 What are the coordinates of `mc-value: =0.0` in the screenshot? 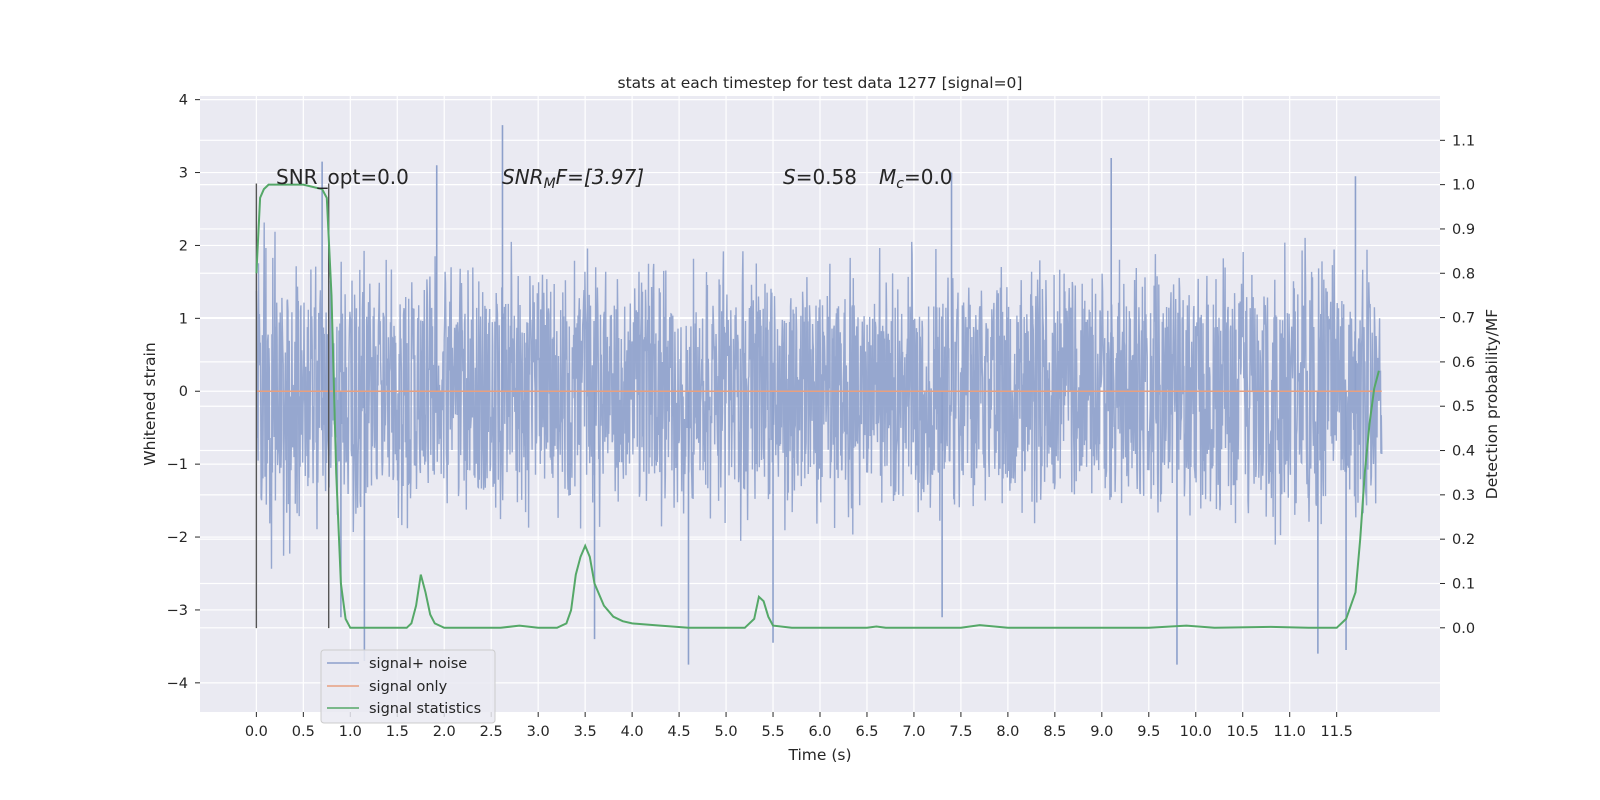 It's located at (928, 177).